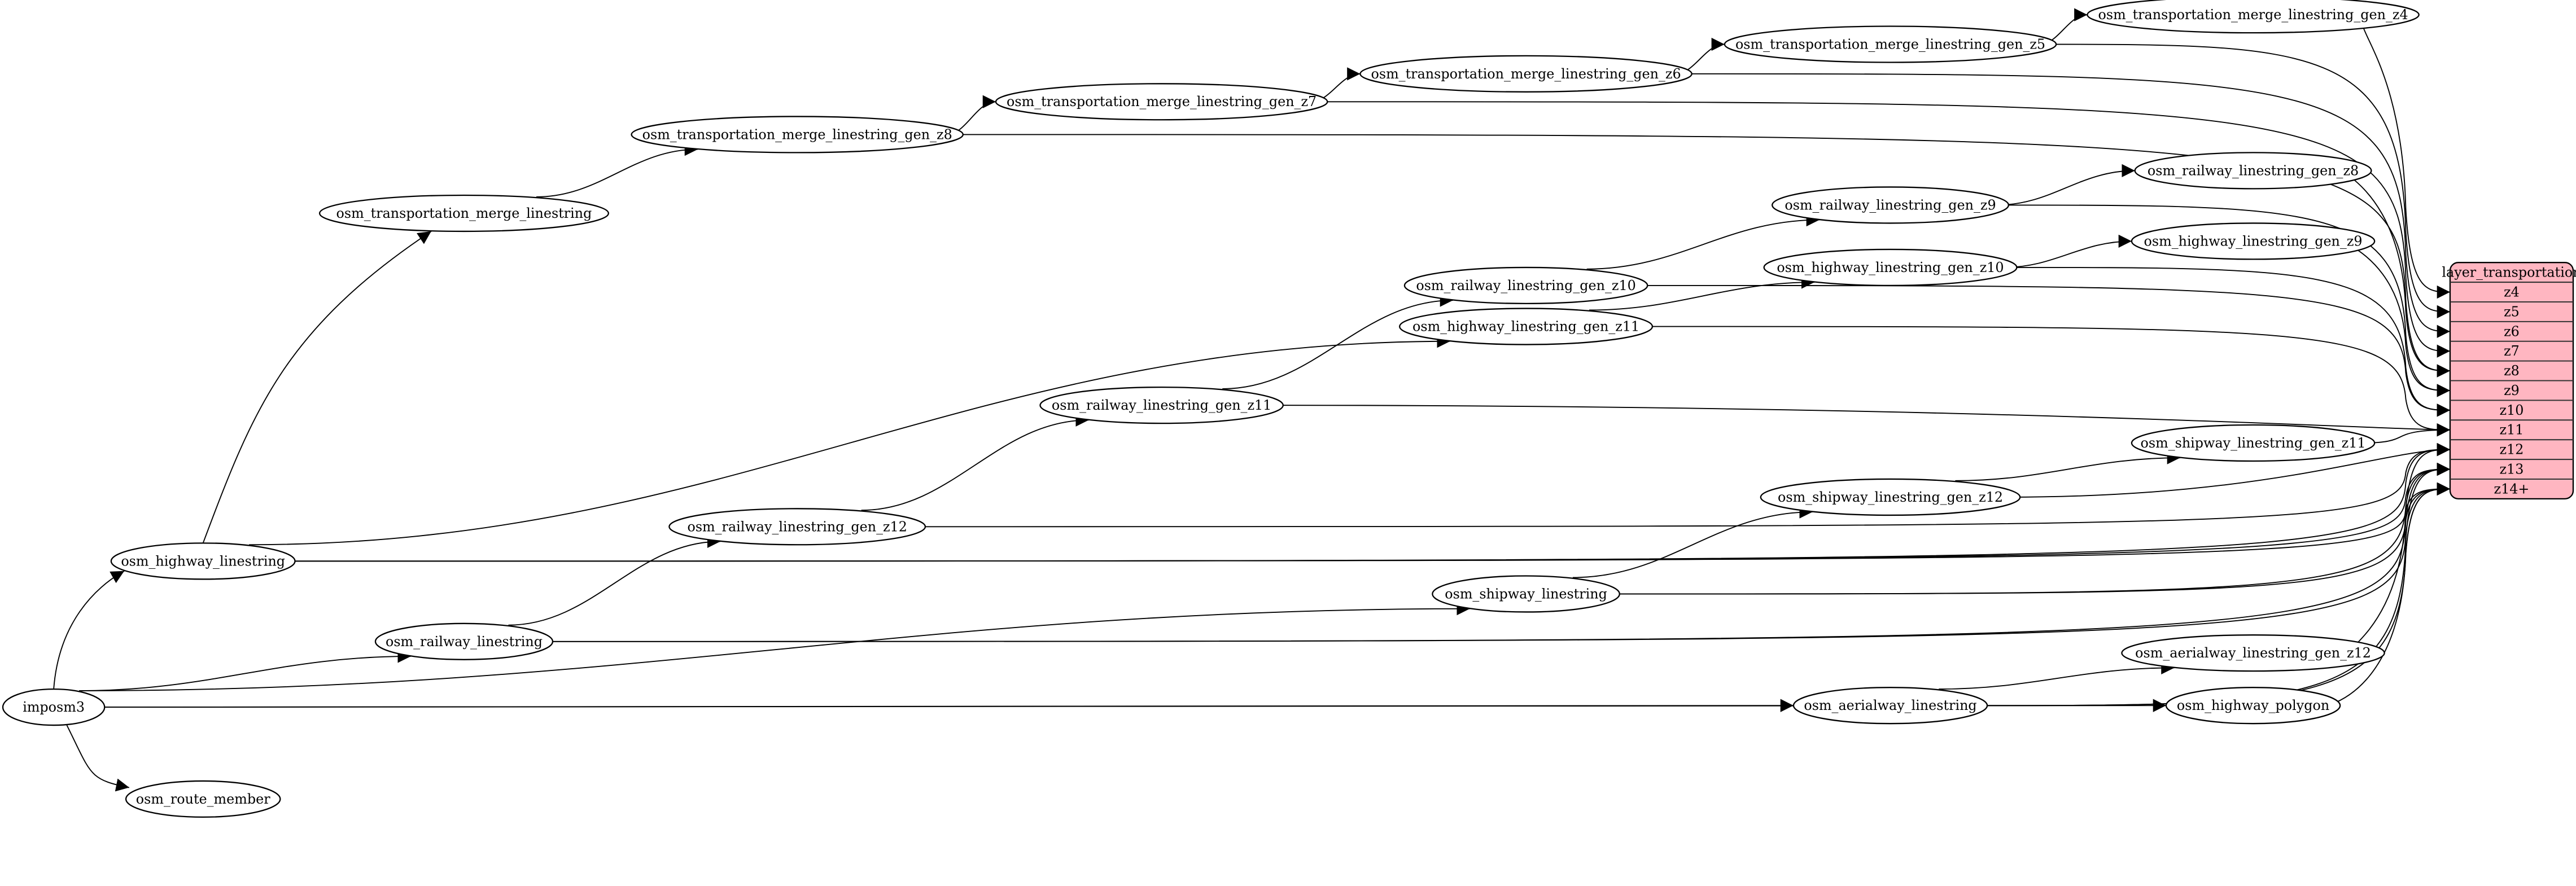 Image resolution: width=2576 pixels, height=886 pixels. What do you see at coordinates (2057, 675) in the screenshot?
I see `edge-osm-aerialway-linestring-to-al-z12` at bounding box center [2057, 675].